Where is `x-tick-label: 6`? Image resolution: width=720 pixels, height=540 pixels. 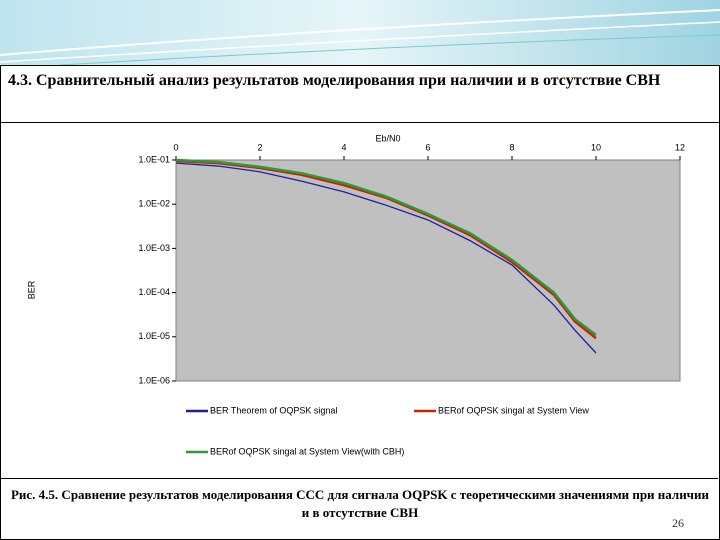 x-tick-label: 6 is located at coordinates (427, 147).